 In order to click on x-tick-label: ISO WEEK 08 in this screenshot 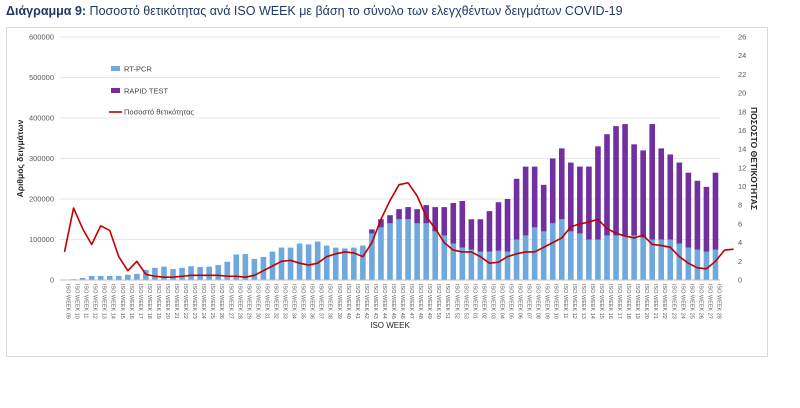, I will do `click(538, 301)`.